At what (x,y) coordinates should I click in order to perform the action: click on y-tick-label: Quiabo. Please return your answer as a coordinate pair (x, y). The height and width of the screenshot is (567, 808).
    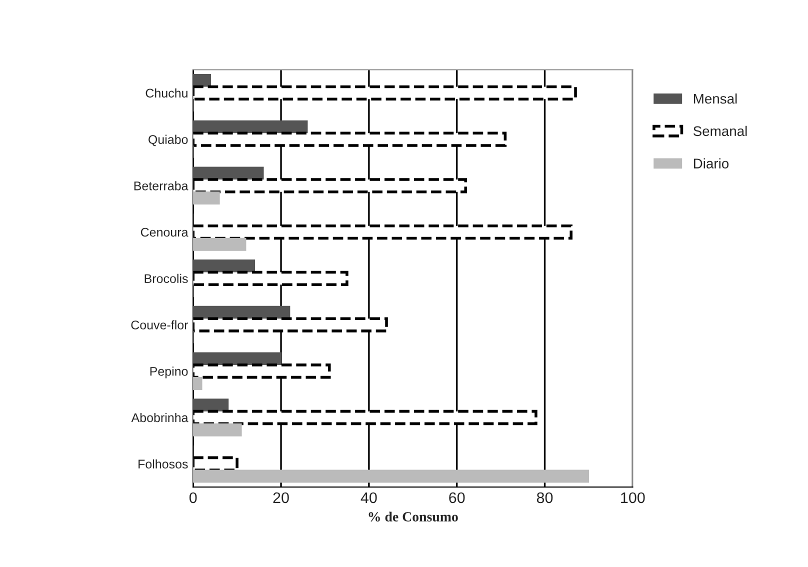
    Looking at the image, I should click on (168, 140).